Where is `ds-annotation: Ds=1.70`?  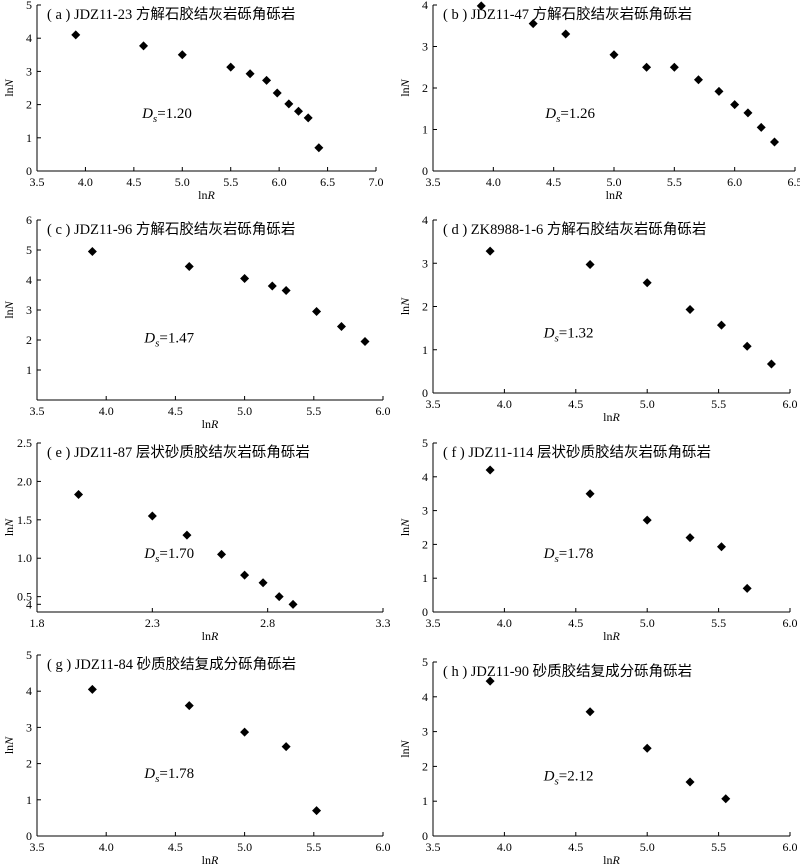
ds-annotation: Ds=1.70 is located at coordinates (168, 555).